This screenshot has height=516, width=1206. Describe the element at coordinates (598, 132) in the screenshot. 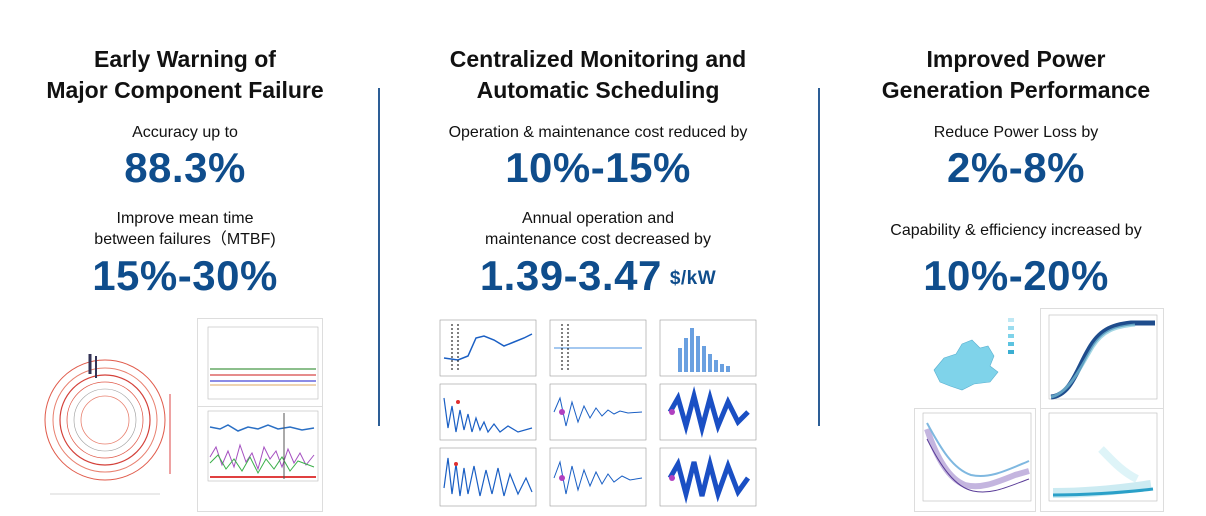

I see `metric-label-om-cost: Operation & maintenance cost reduced by` at that location.